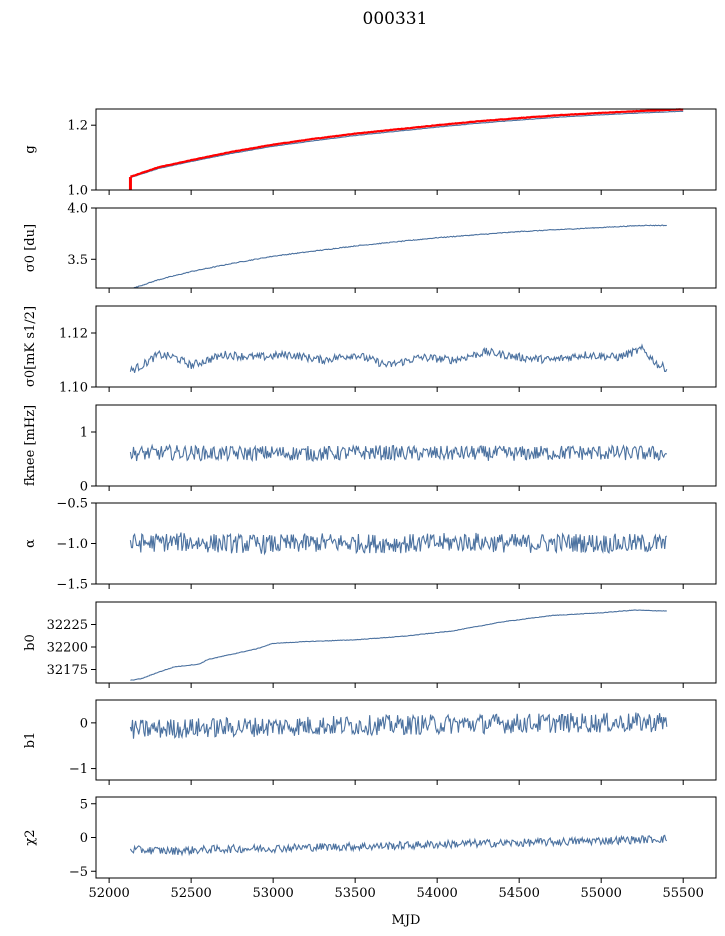  Describe the element at coordinates (108, 893) in the screenshot. I see `x-tick-label: 52000` at that location.